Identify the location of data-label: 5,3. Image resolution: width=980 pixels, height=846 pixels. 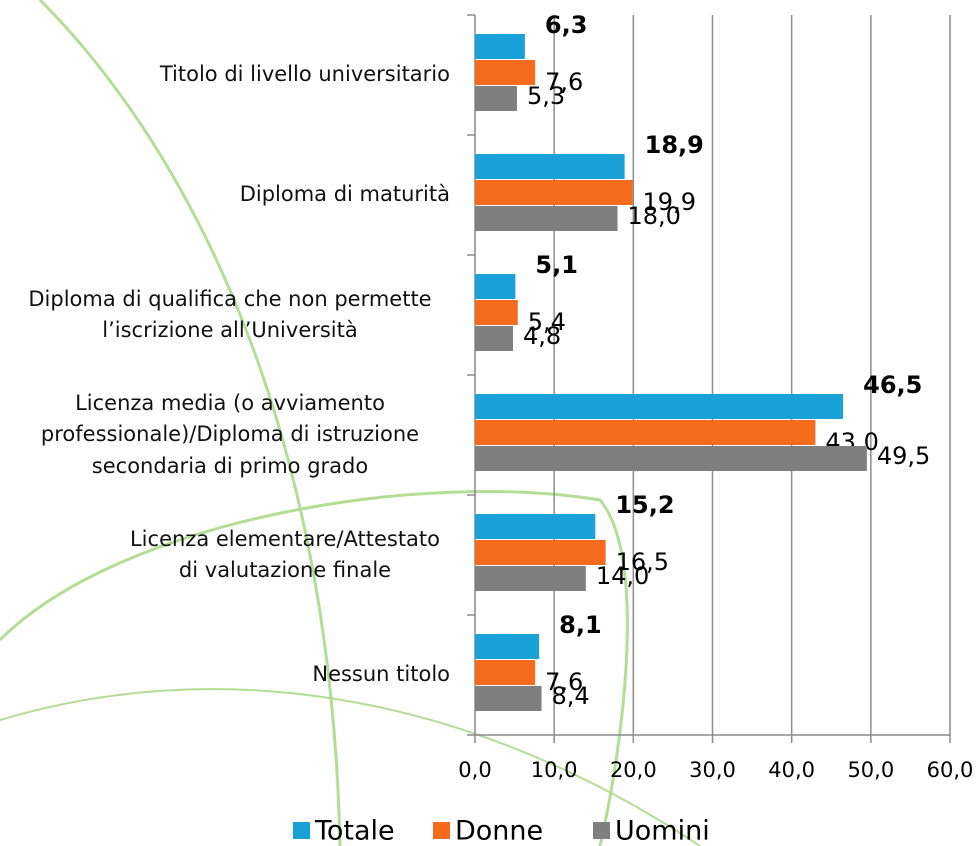
(546, 96).